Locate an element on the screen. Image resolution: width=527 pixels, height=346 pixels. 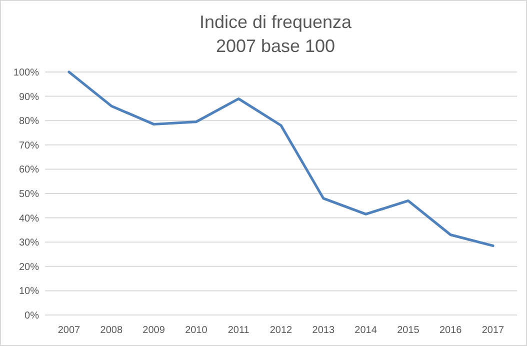
x-tick-label: 2011 is located at coordinates (239, 330).